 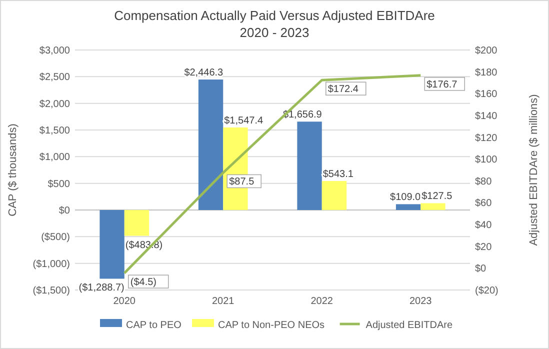 What do you see at coordinates (486, 138) in the screenshot?
I see `y2-tick-label: $120` at bounding box center [486, 138].